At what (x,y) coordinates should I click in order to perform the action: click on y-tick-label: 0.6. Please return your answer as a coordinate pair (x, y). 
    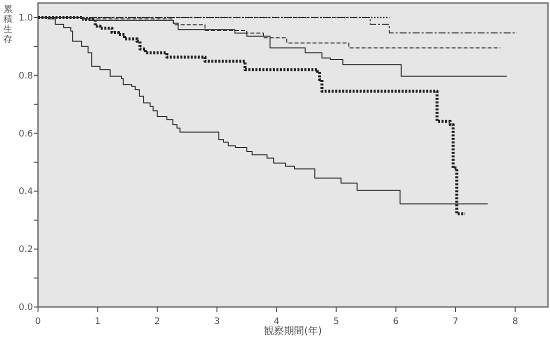
    Looking at the image, I should click on (26, 134).